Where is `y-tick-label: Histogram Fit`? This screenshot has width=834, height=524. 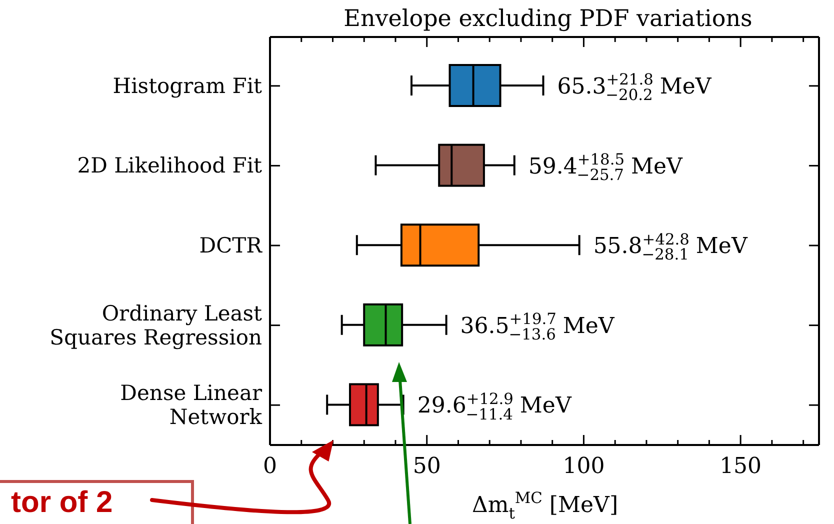
y-tick-label: Histogram Fit is located at coordinates (187, 86).